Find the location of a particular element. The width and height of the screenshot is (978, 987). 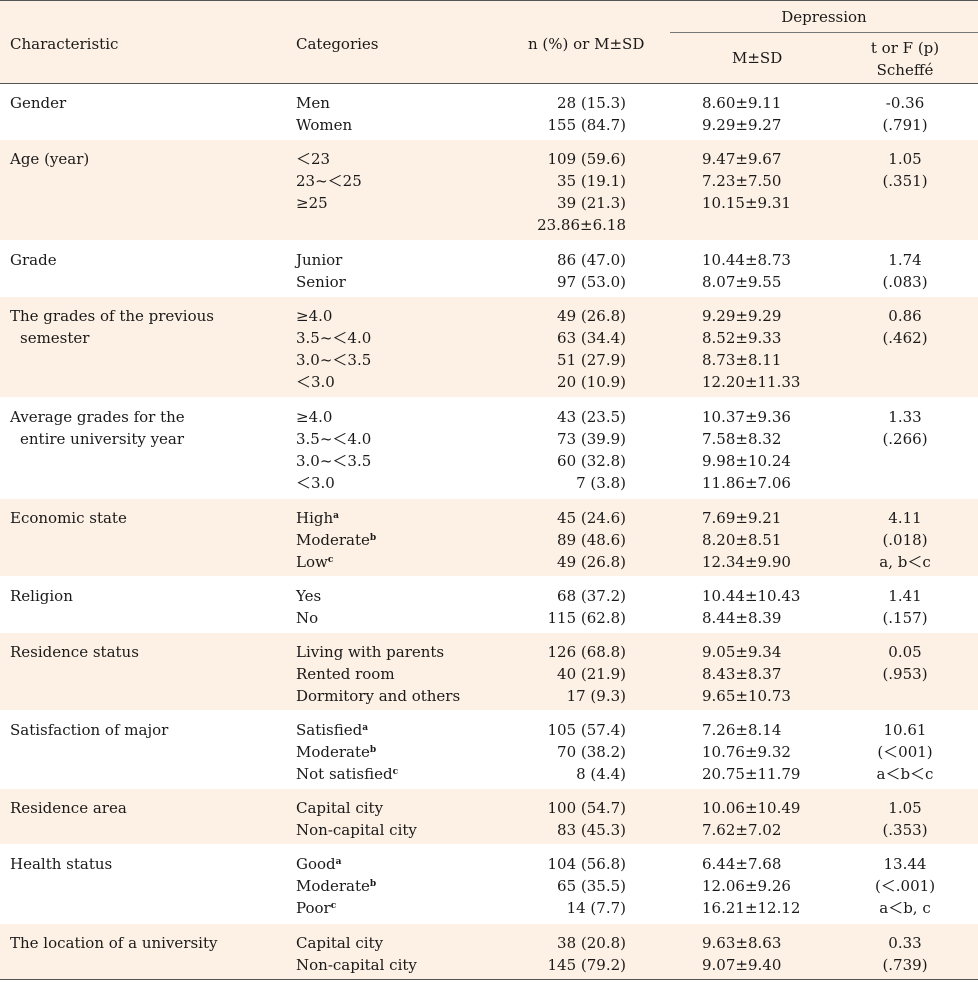

depression-msd-cell: 9.05±9.34 8.43±8.37 9.65±10.73 is located at coordinates (746, 674).